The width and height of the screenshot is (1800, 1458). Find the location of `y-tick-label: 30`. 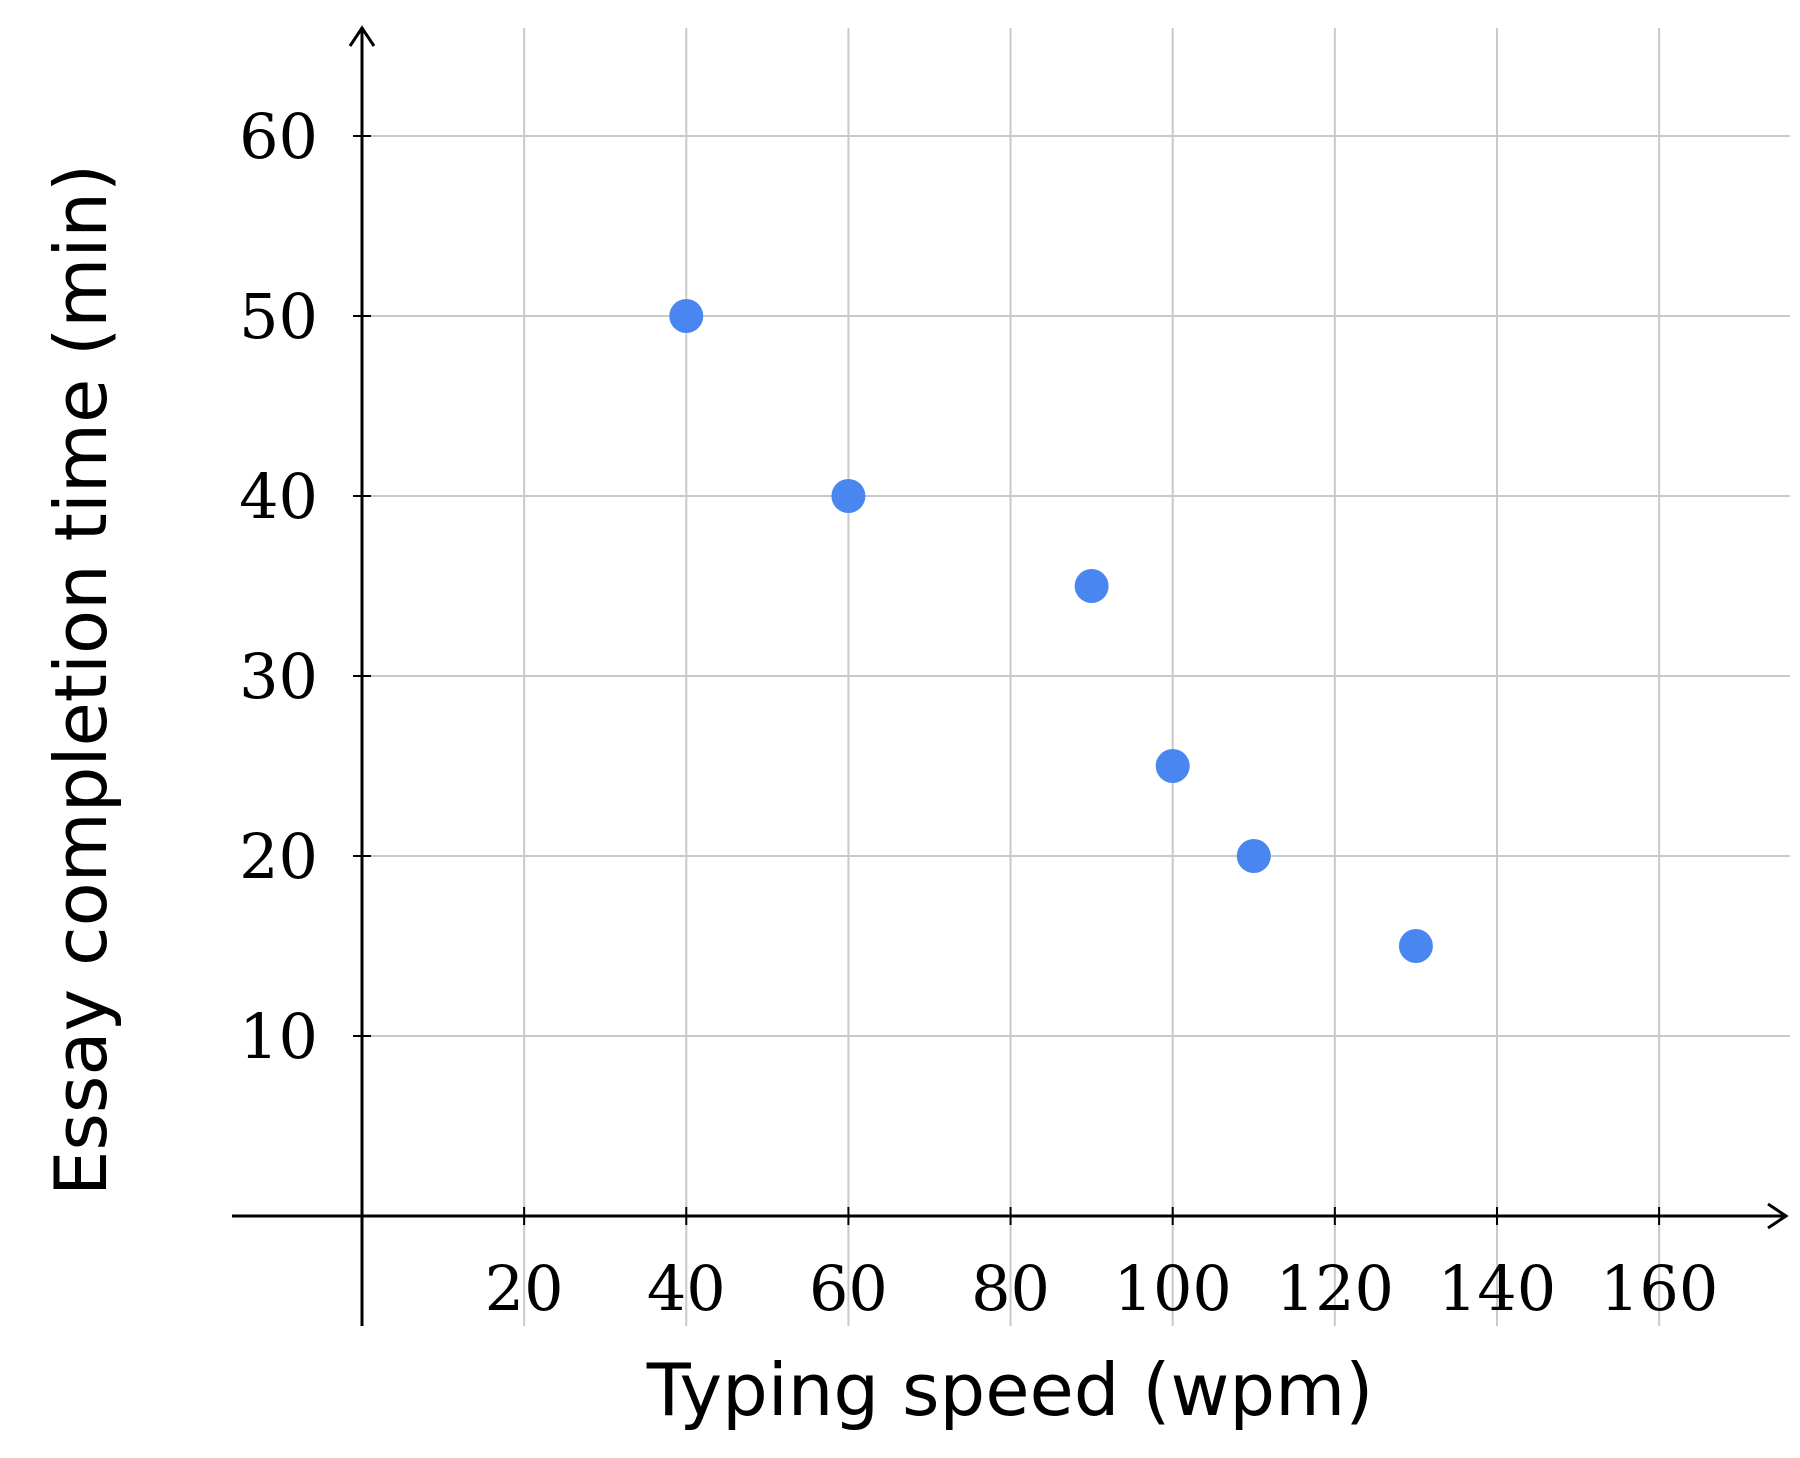

y-tick-label: 30 is located at coordinates (278, 676).